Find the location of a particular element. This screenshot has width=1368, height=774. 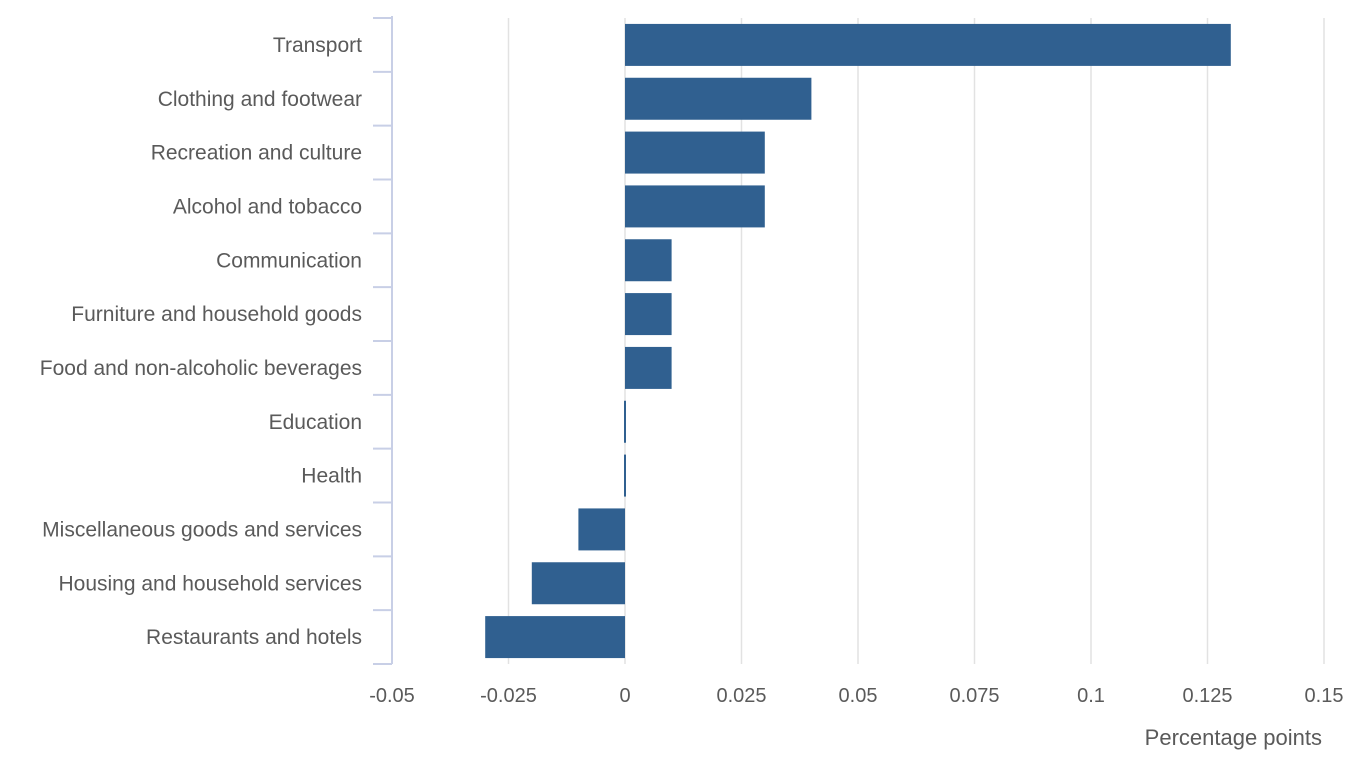

x-tick-label: -0.05 is located at coordinates (392, 696).